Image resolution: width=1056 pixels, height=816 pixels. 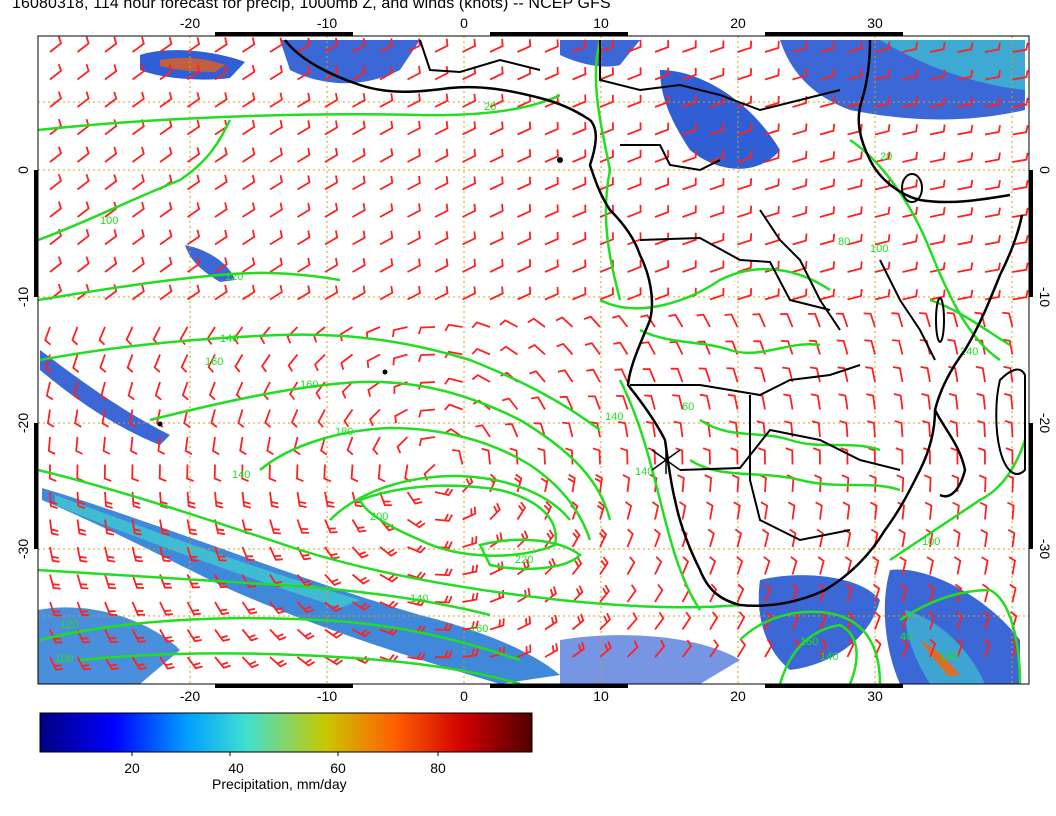 What do you see at coordinates (23, 362) in the screenshot?
I see `lat-labels-left: 0 -10 -20 -30` at bounding box center [23, 362].